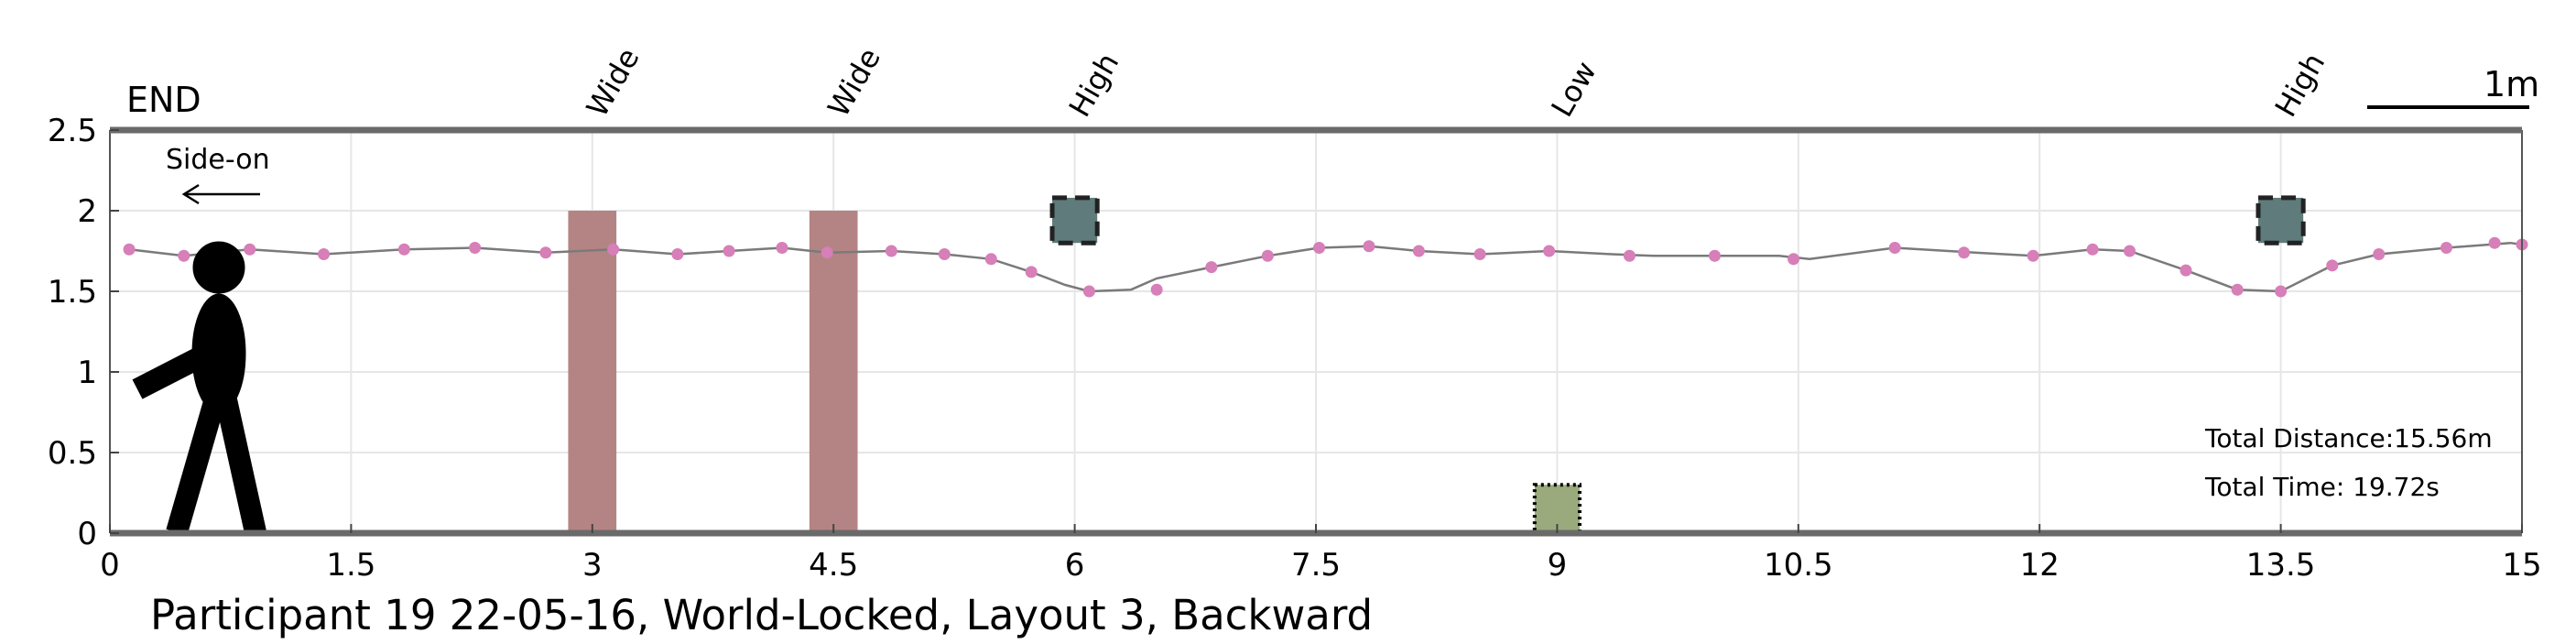 The image size is (2576, 644). Describe the element at coordinates (2040, 566) in the screenshot. I see `x-tick-label: 12` at that location.